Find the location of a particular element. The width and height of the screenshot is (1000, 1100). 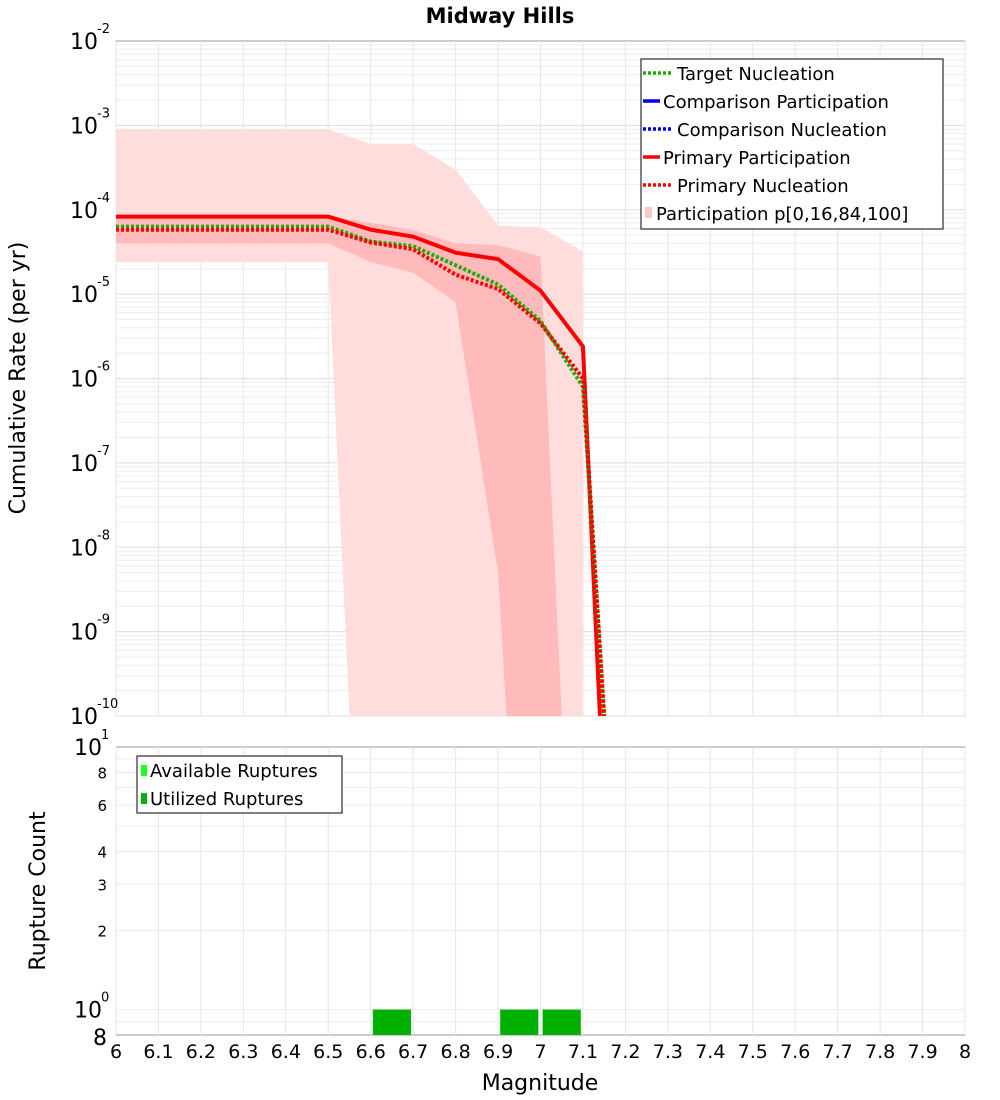

rate-y-tick-exponent: -9 is located at coordinates (103, 620).